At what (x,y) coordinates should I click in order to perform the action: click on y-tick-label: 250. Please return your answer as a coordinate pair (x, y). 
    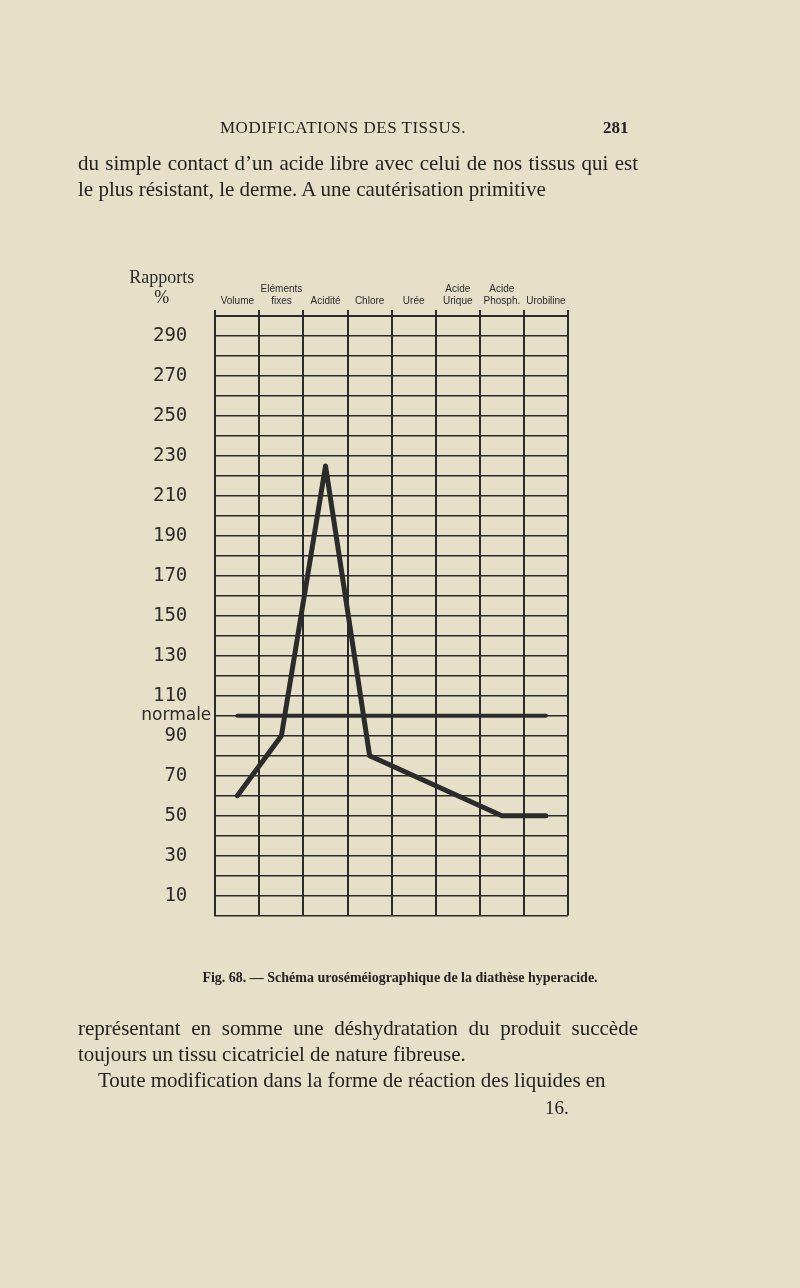
    Looking at the image, I should click on (170, 413).